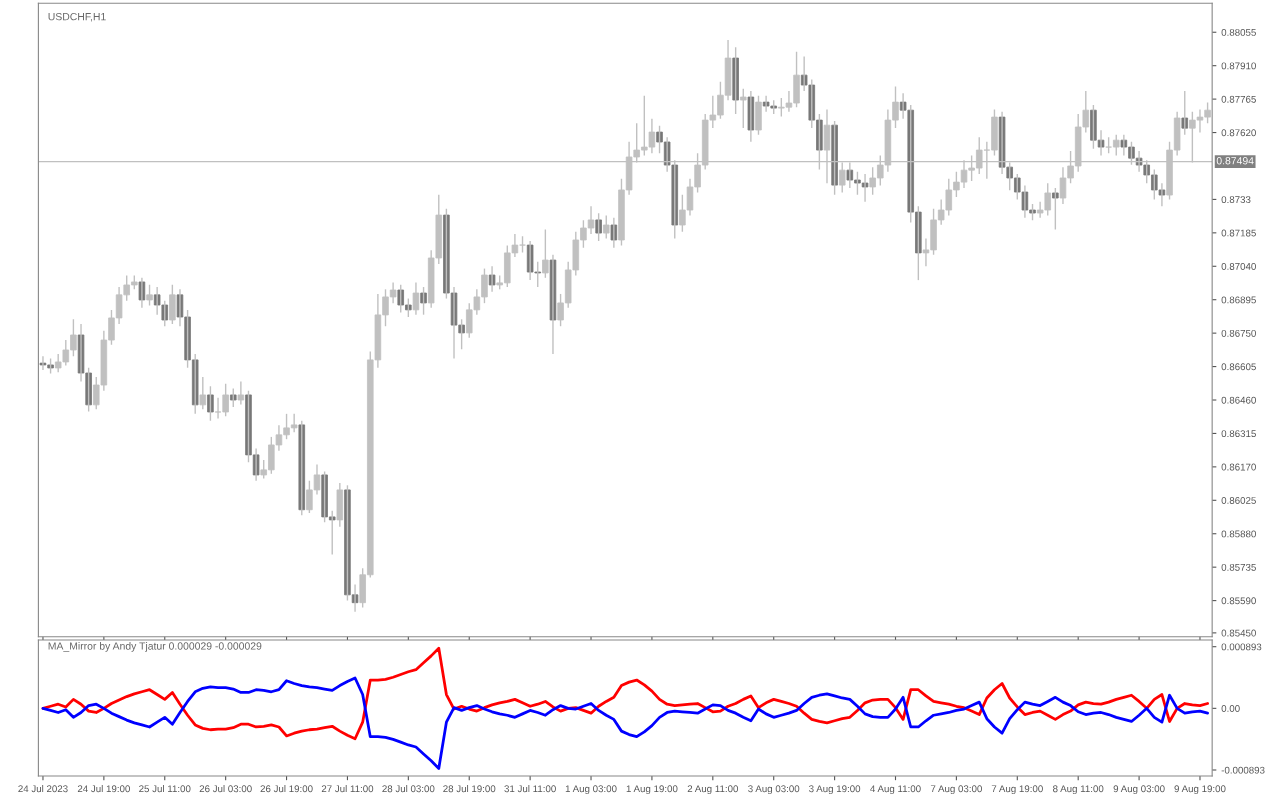 This screenshot has width=1280, height=800. What do you see at coordinates (1238, 300) in the screenshot?
I see `y-tick-label: 0.86895` at bounding box center [1238, 300].